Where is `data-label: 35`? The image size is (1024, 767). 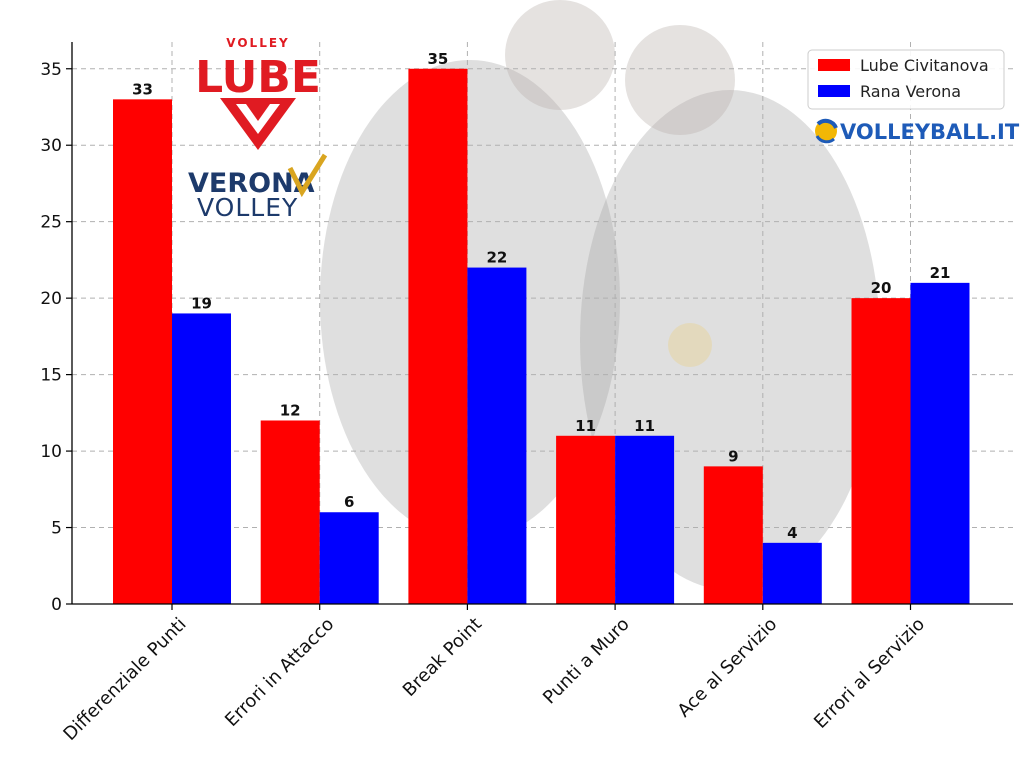 data-label: 35 is located at coordinates (437, 59).